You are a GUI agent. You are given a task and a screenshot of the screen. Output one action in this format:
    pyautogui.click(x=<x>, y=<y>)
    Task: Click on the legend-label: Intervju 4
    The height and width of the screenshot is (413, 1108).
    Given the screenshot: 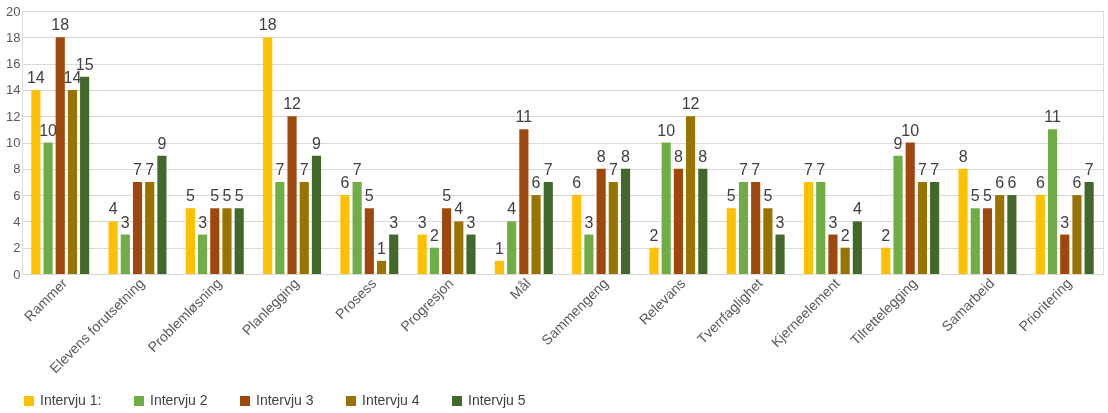 What is the action you would take?
    pyautogui.click(x=391, y=400)
    